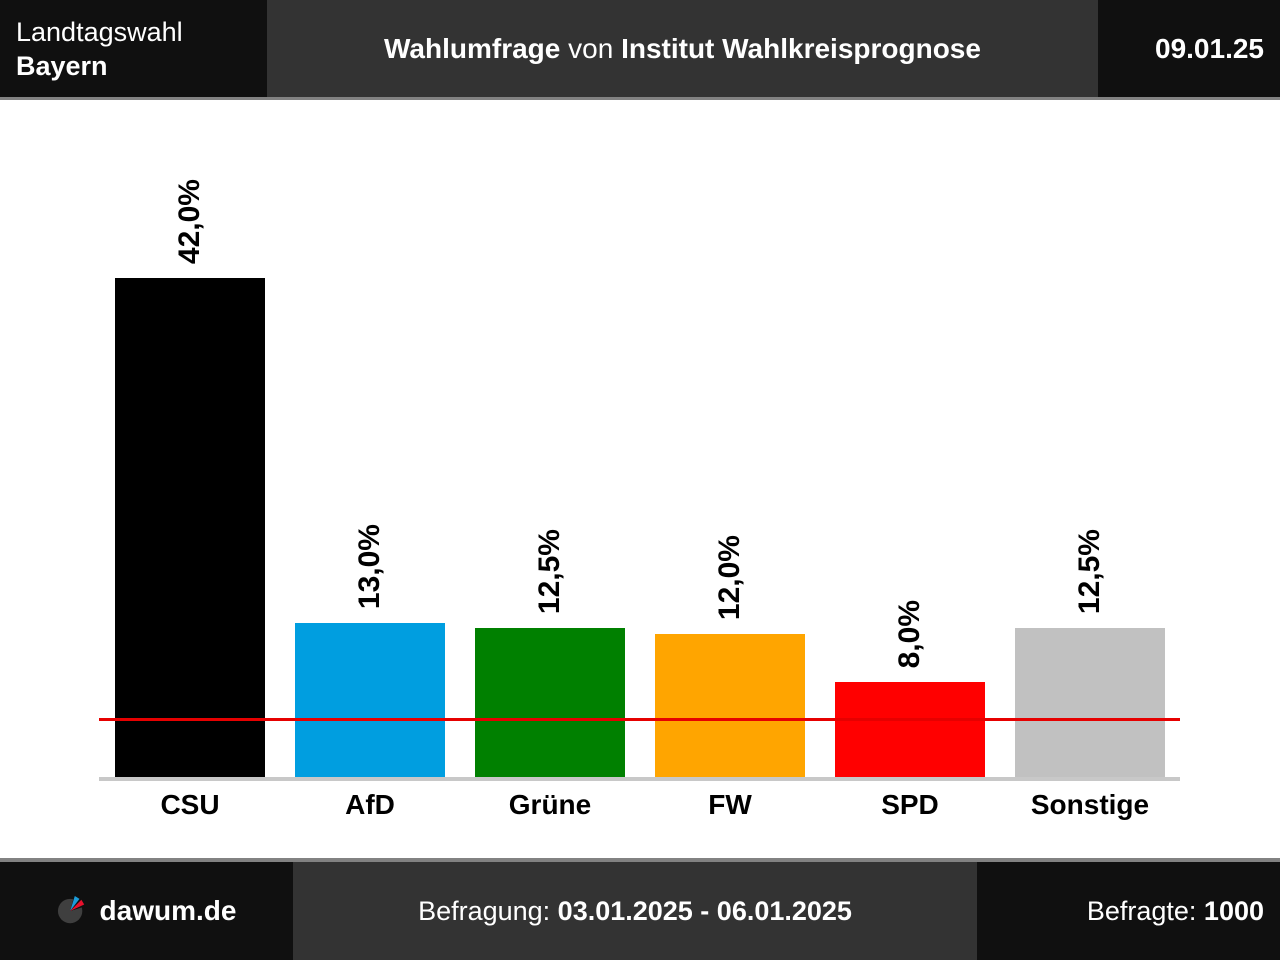 This screenshot has width=1280, height=960. I want to click on survey-period-block: Befragung: 03.01.2025 - 06.01.2025, so click(635, 911).